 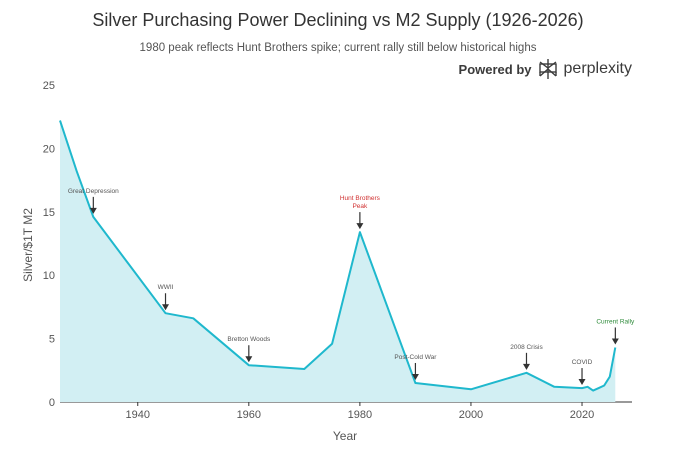 What do you see at coordinates (49, 86) in the screenshot?
I see `y-tick-label: 25` at bounding box center [49, 86].